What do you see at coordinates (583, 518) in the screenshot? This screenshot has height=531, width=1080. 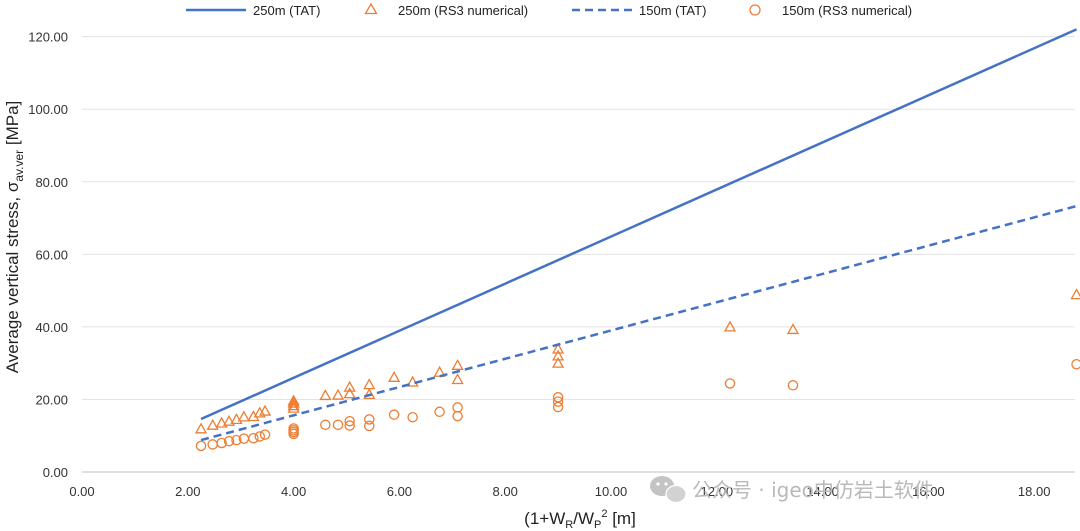 I see `x-axis-title-mid: /W` at bounding box center [583, 518].